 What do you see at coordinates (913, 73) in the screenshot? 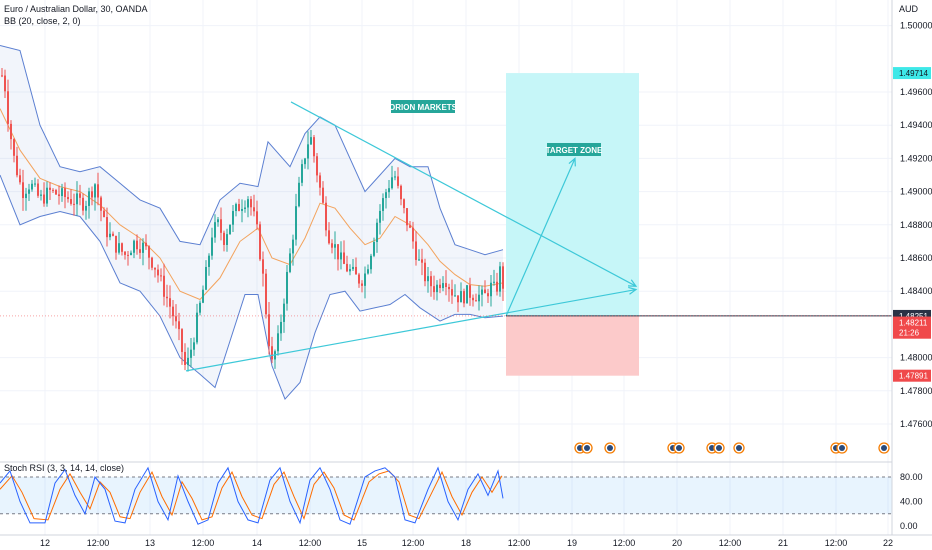
I see `price-label: 1.49714` at bounding box center [913, 73].